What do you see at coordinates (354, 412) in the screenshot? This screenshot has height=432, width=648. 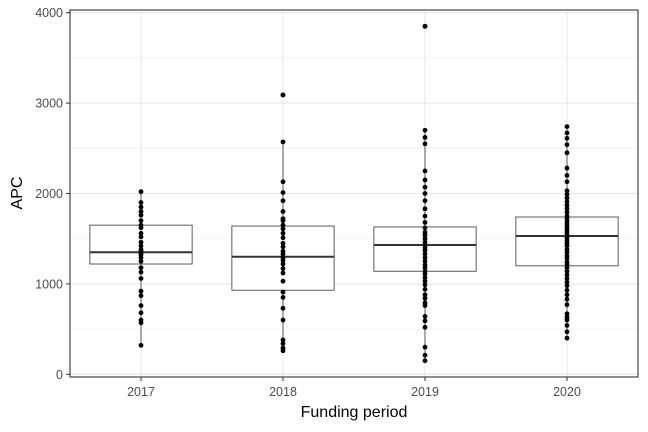 I see `x-axis-title: Funding period` at bounding box center [354, 412].